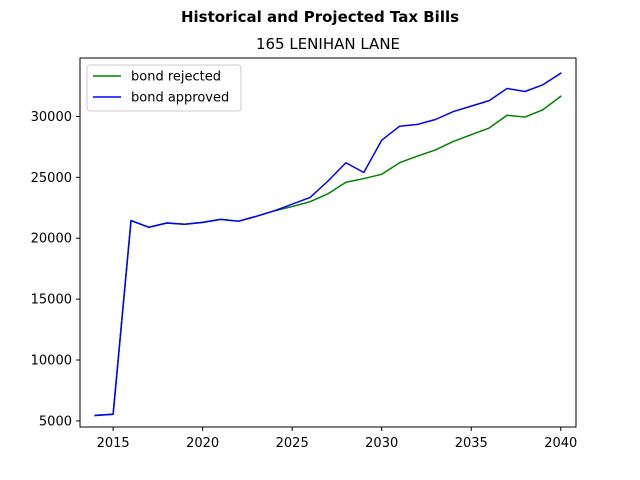 The width and height of the screenshot is (640, 480). What do you see at coordinates (51, 117) in the screenshot?
I see `y-tick-label: 30000` at bounding box center [51, 117].